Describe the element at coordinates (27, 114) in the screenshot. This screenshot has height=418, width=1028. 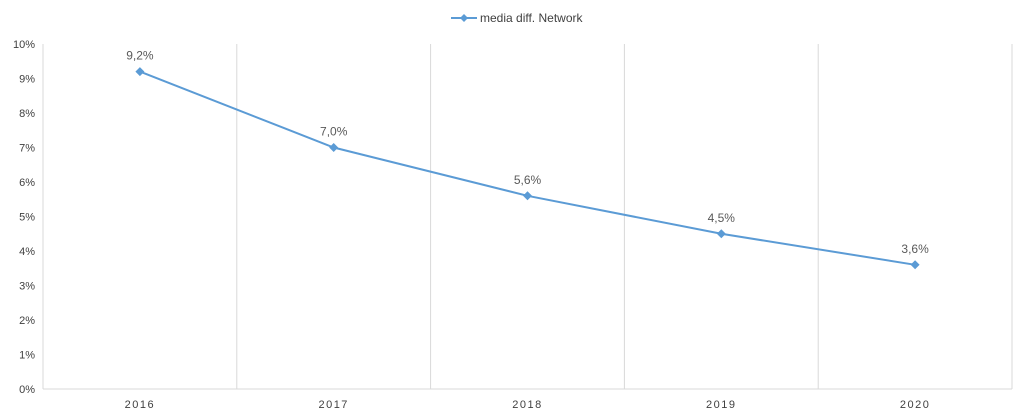
I see `y-tick-label: 8%` at that location.